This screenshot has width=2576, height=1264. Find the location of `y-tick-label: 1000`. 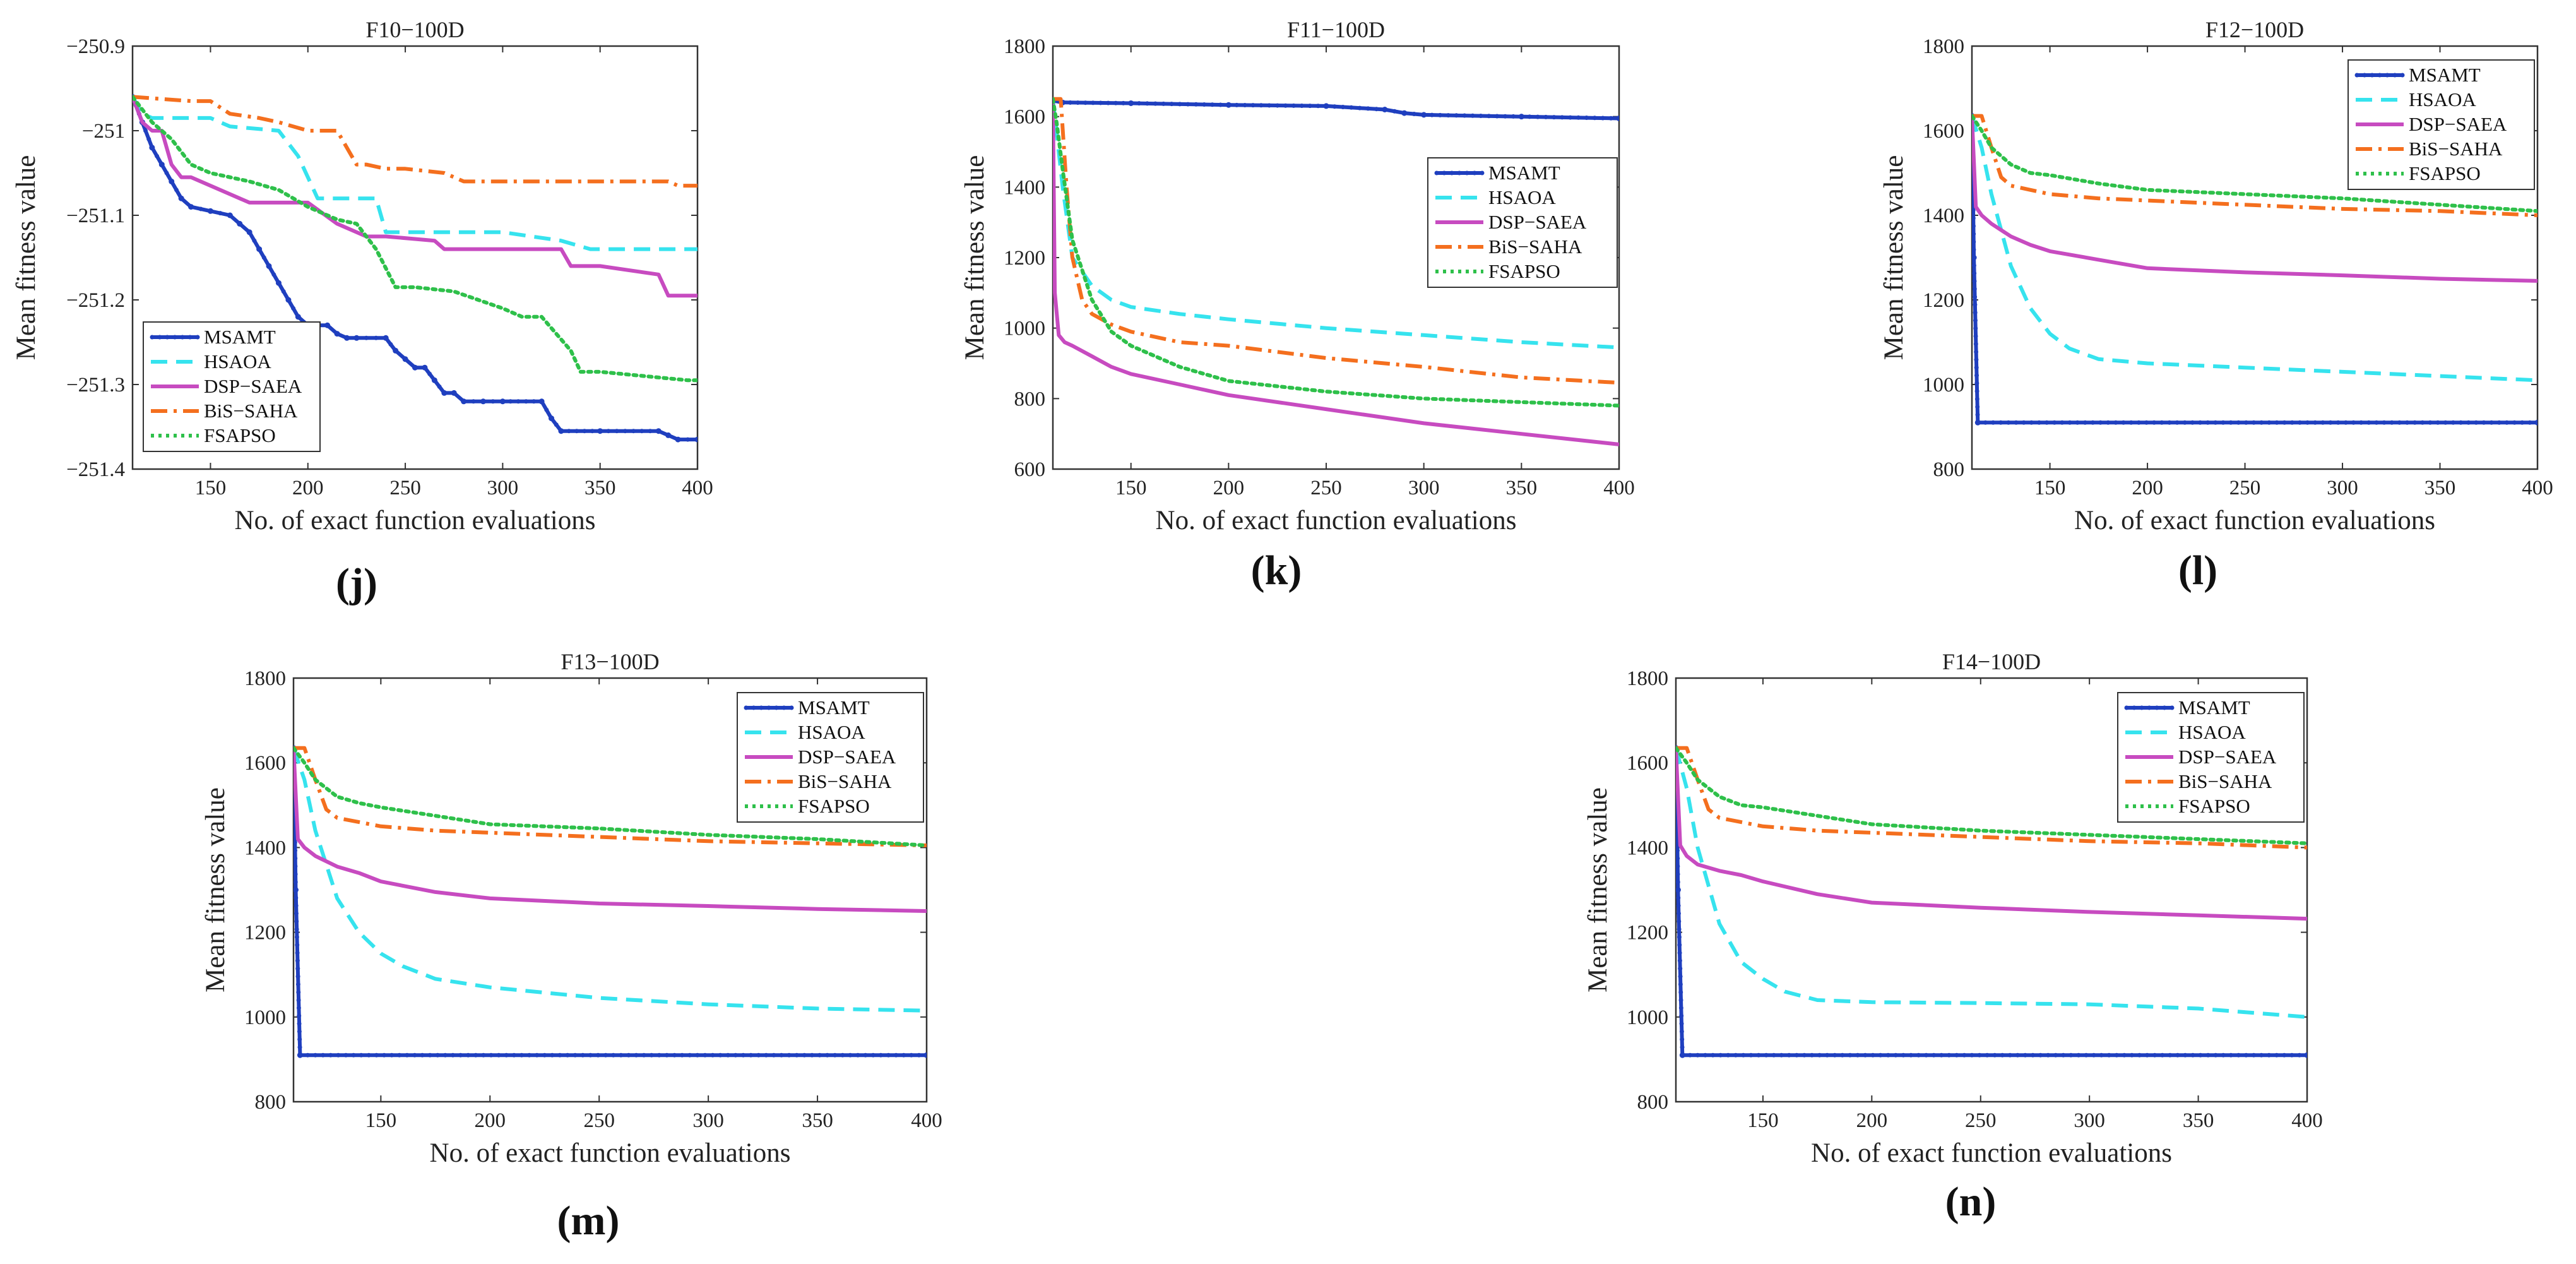

y-tick-label: 1000 is located at coordinates (1943, 385).